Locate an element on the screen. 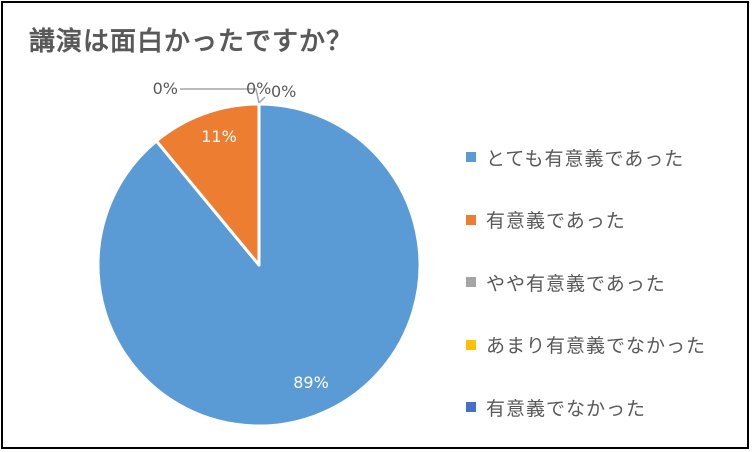  legend-label: とても有意義であった is located at coordinates (585, 158).